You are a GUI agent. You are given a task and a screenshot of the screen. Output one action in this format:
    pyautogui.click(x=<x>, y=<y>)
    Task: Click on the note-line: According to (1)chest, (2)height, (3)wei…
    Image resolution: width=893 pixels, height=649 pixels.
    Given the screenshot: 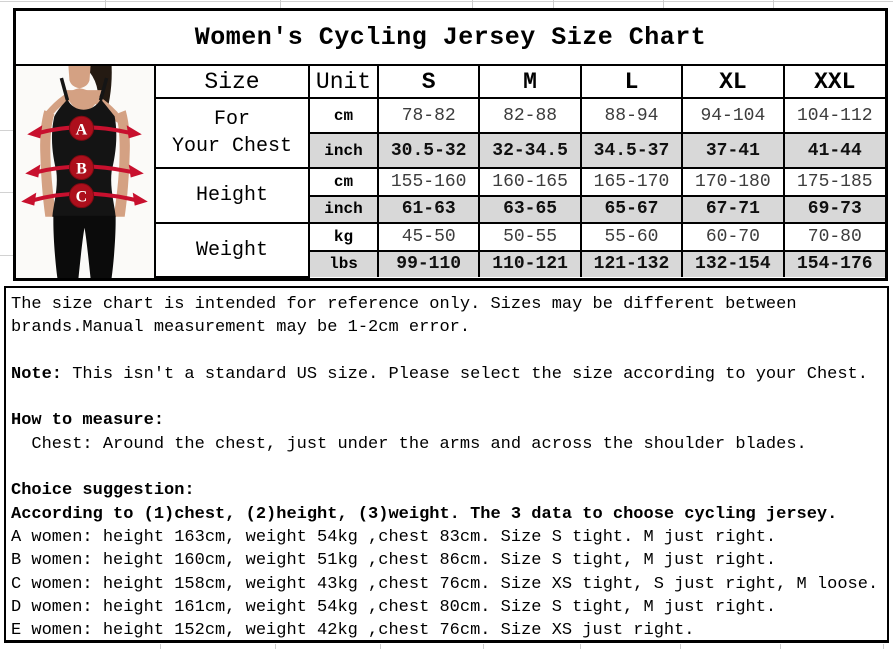 What is the action you would take?
    pyautogui.click(x=424, y=514)
    